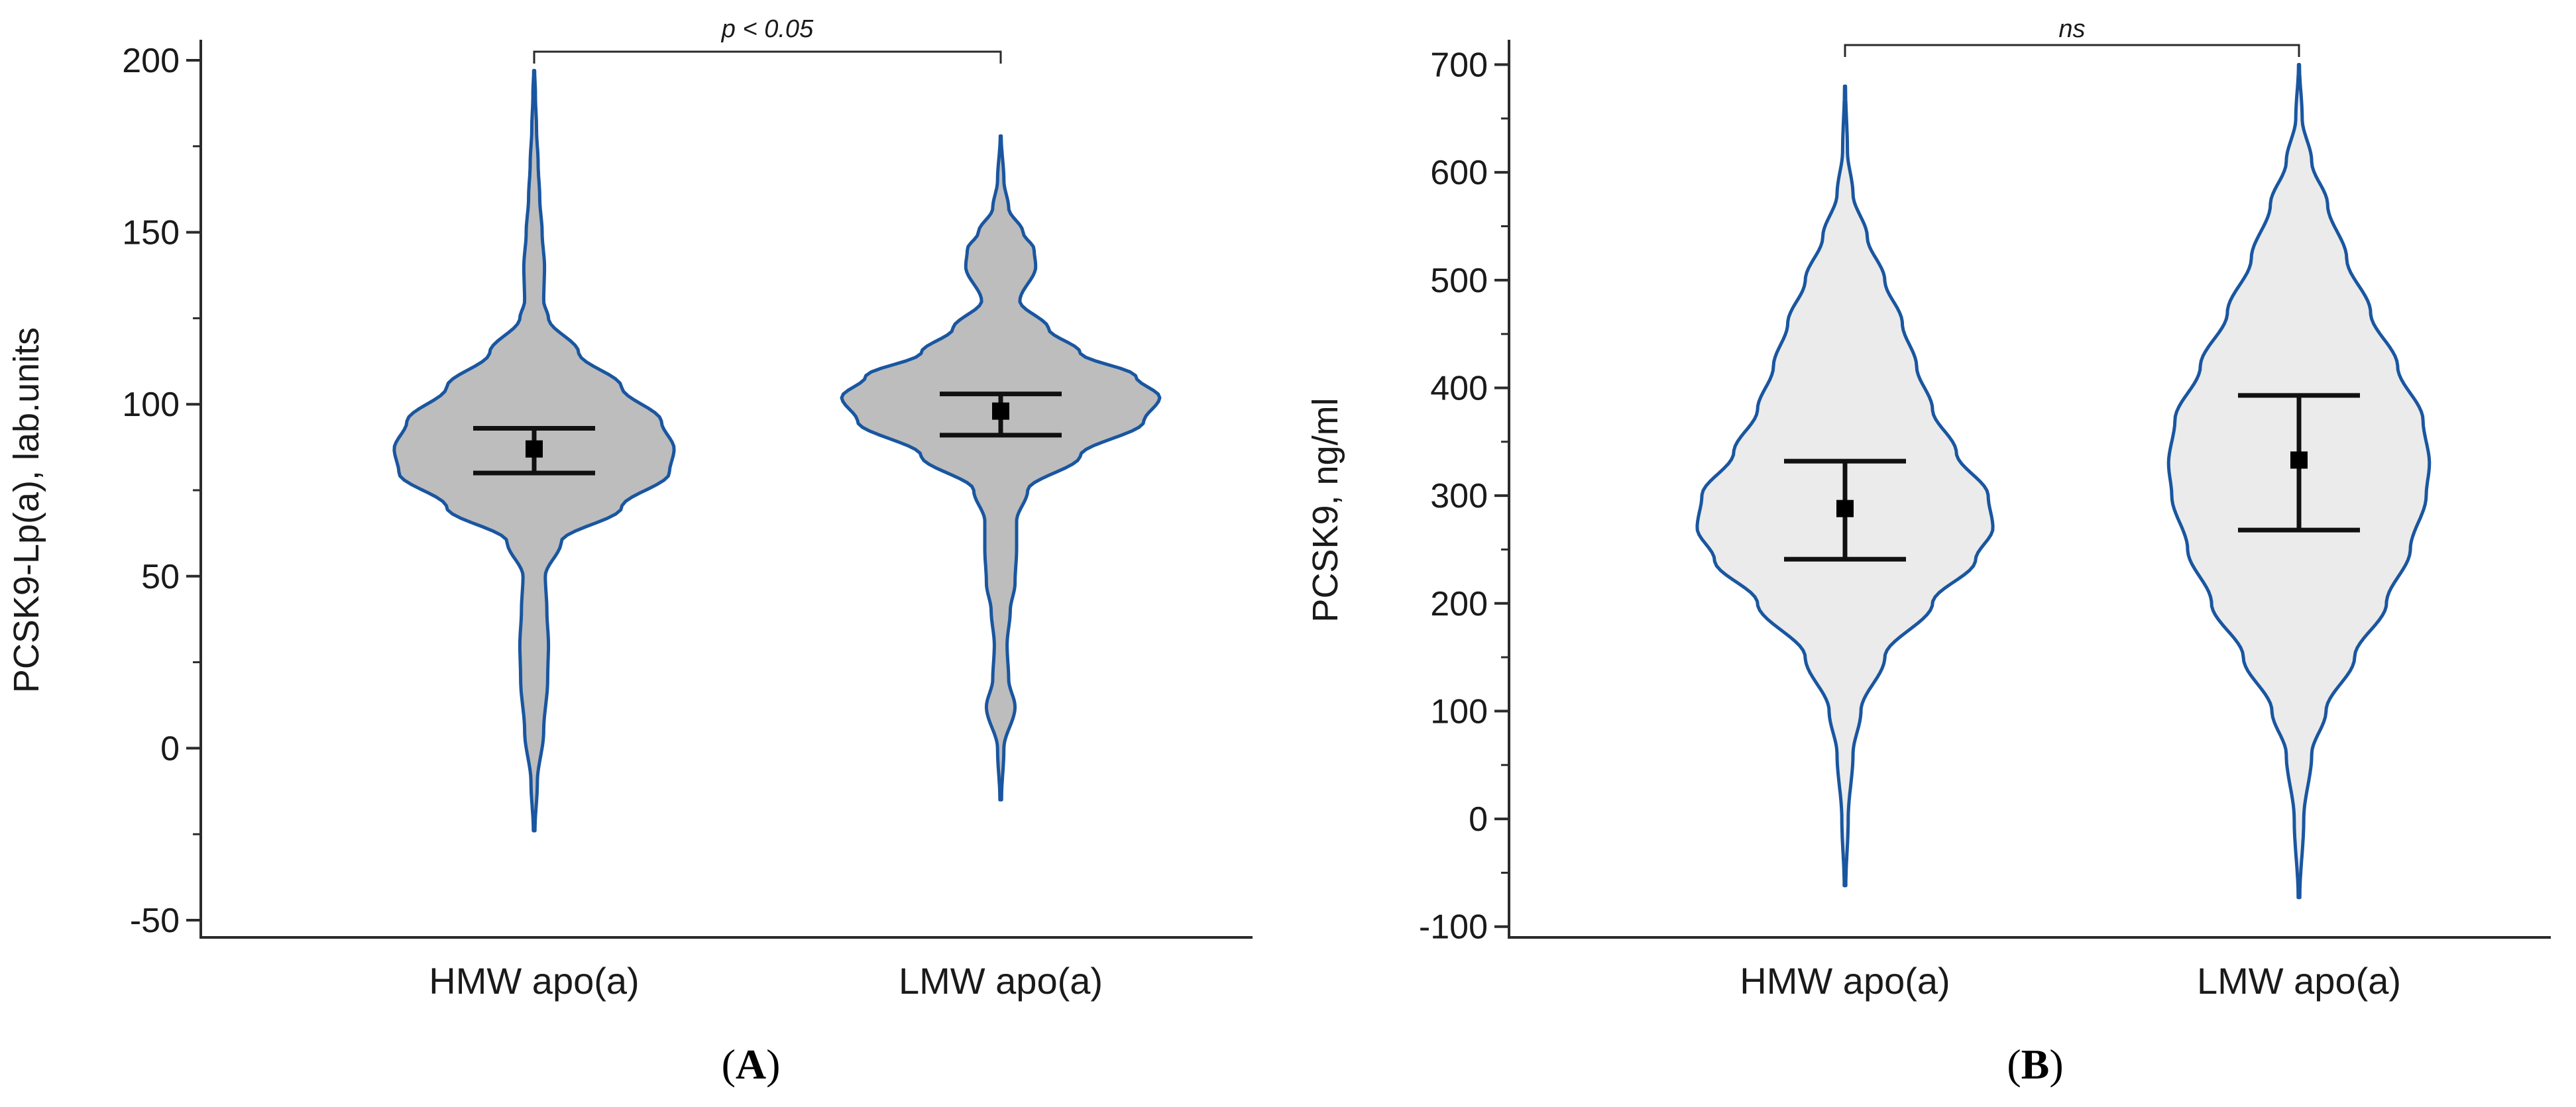 Image resolution: width=2576 pixels, height=1107 pixels. Describe the element at coordinates (1459, 388) in the screenshot. I see `y-tick-label: 400` at that location.